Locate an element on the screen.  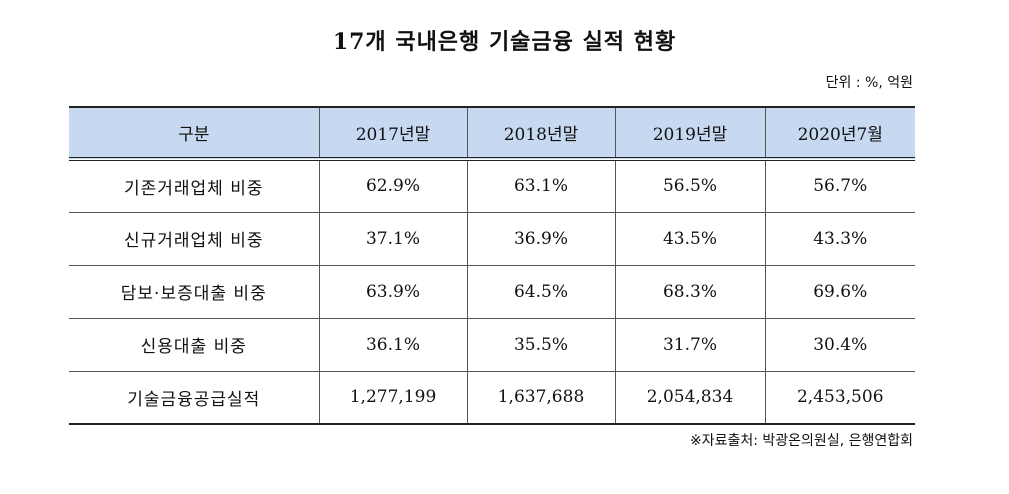
table-cell: 68.3% is located at coordinates (689, 292).